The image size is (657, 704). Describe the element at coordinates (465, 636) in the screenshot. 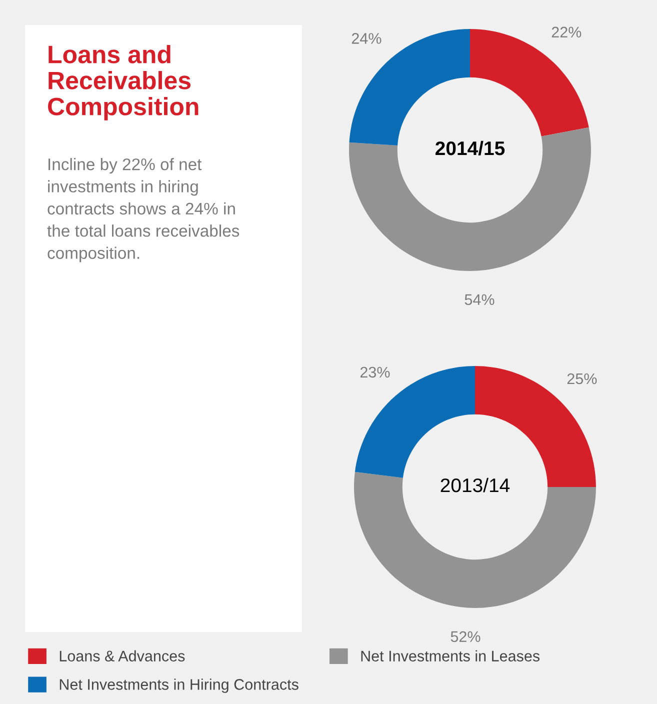

I see `data-label: 52%` at that location.